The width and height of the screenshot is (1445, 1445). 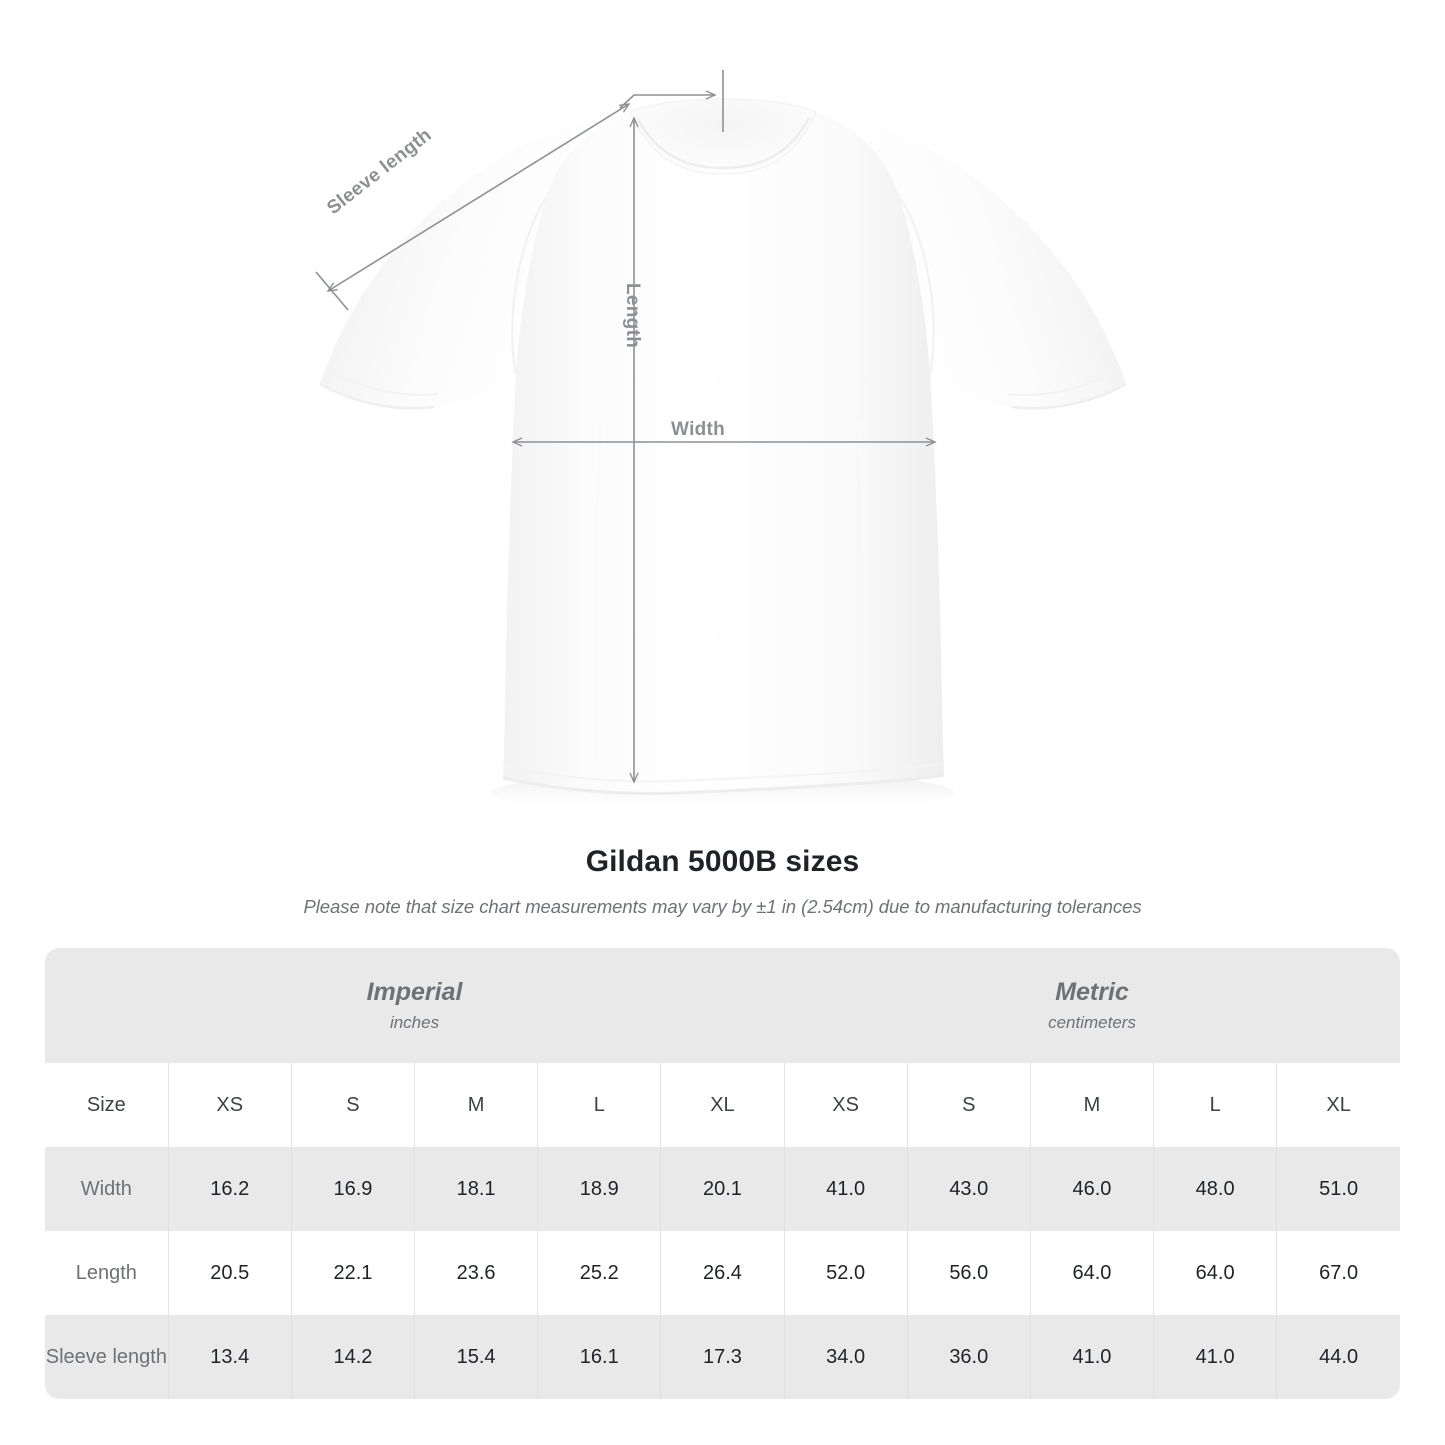 What do you see at coordinates (1338, 1105) in the screenshot?
I see `size-header-metric-xl: XL` at bounding box center [1338, 1105].